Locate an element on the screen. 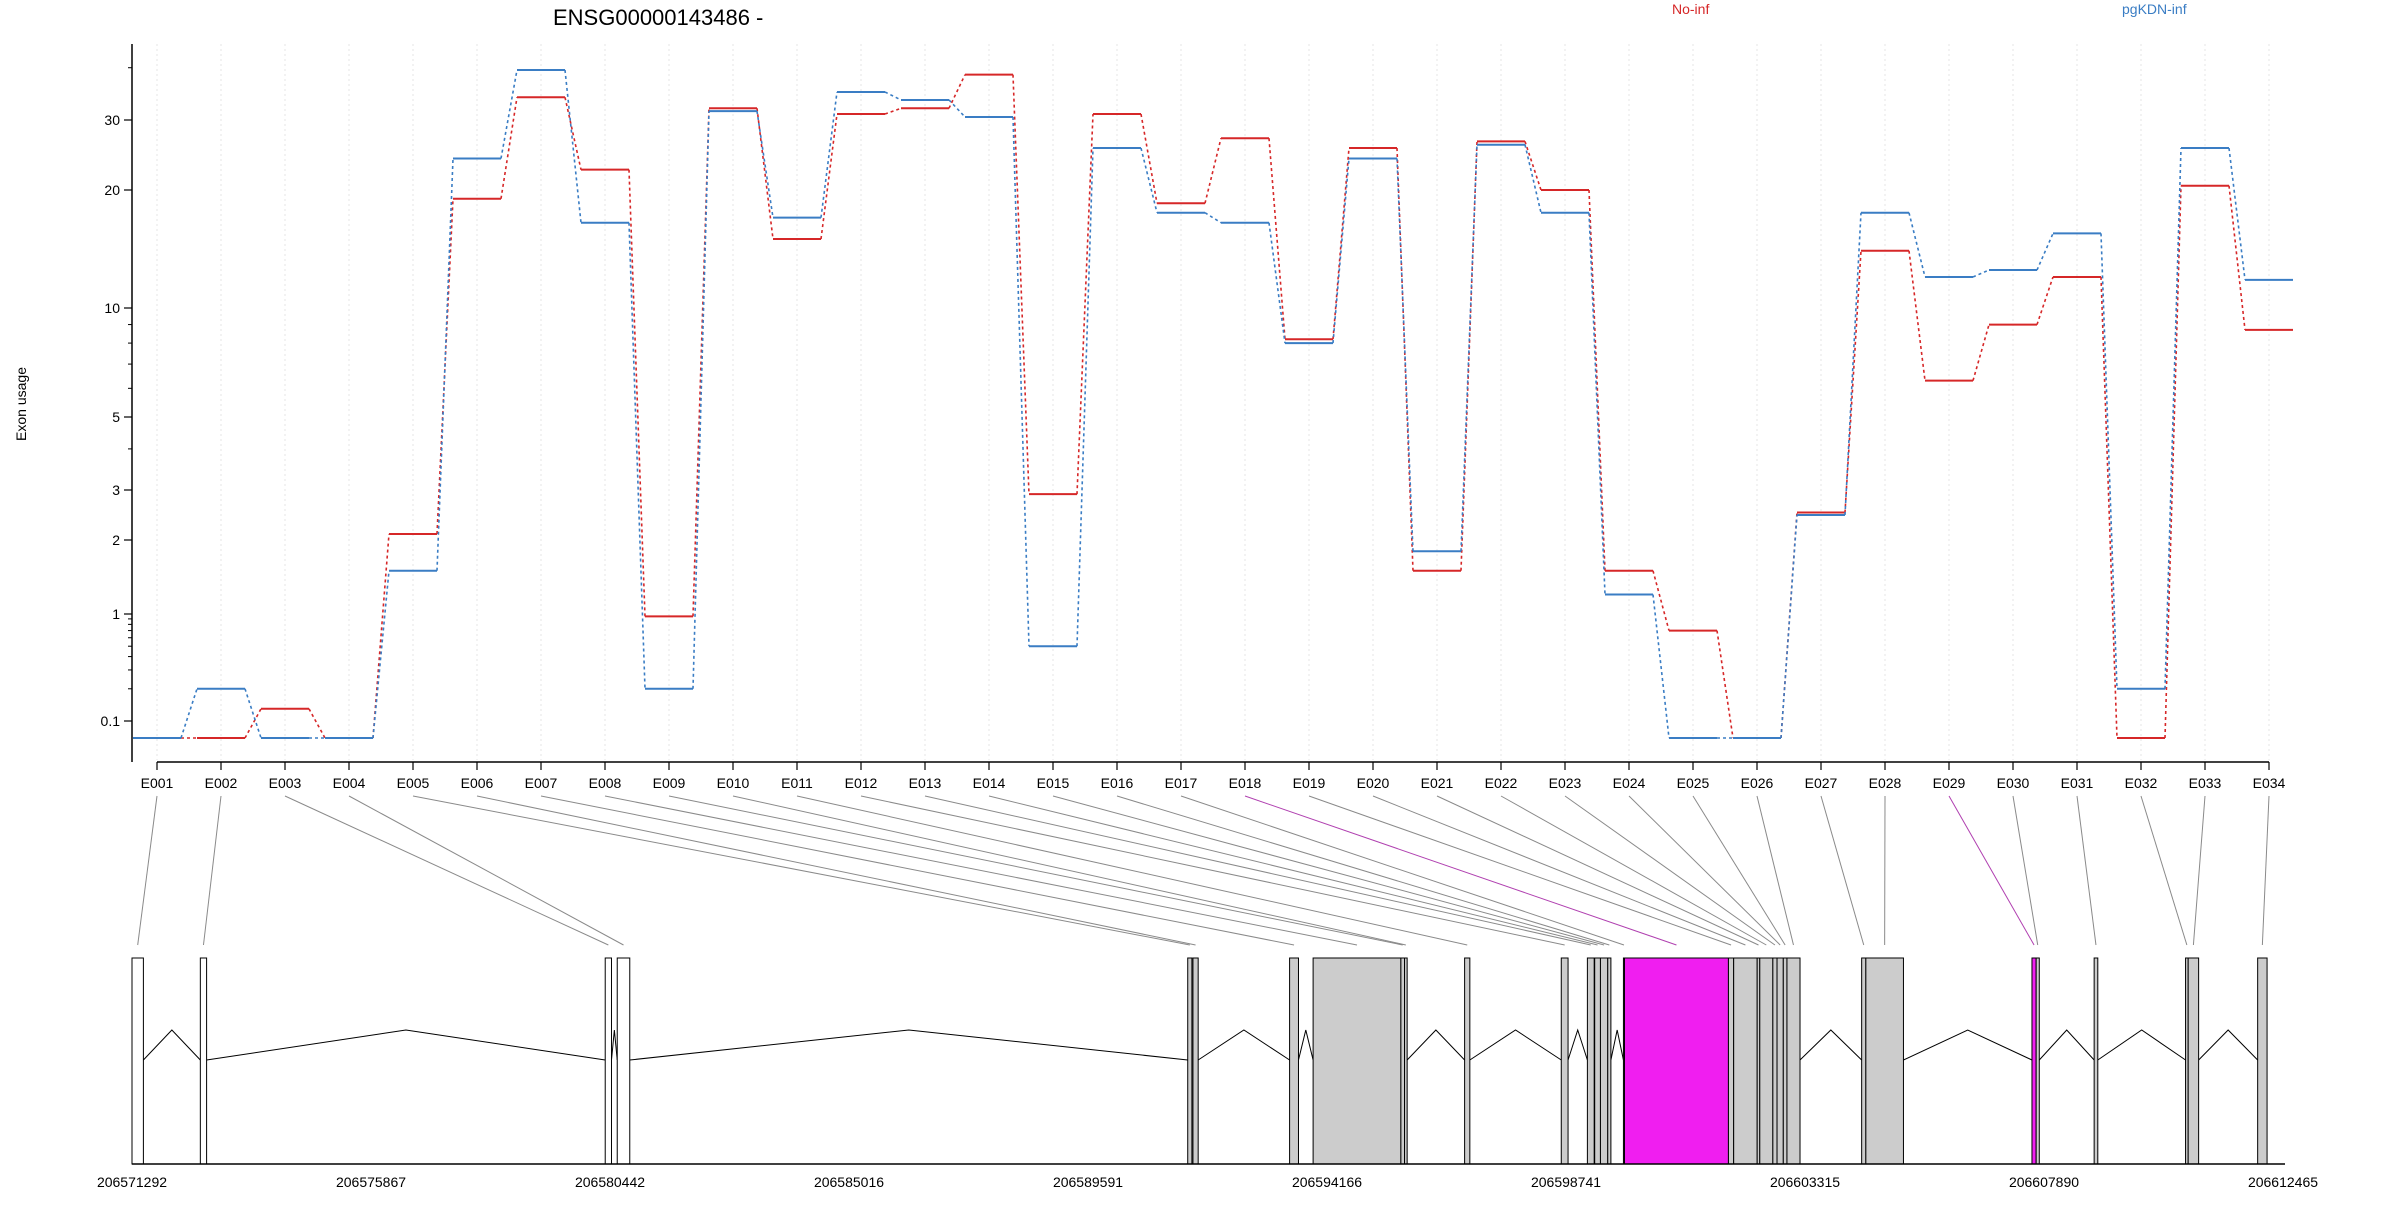 The image size is (2400, 1205). coordinate-tick-label: 206585016 is located at coordinates (849, 1182).